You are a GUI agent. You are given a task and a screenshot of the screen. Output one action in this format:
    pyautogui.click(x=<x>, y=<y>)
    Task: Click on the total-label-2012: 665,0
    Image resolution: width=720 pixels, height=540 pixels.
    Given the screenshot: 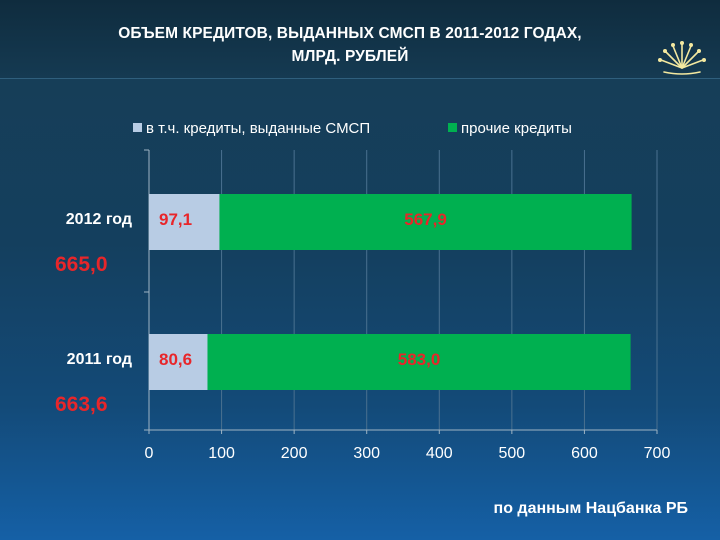 What is the action you would take?
    pyautogui.click(x=81, y=264)
    